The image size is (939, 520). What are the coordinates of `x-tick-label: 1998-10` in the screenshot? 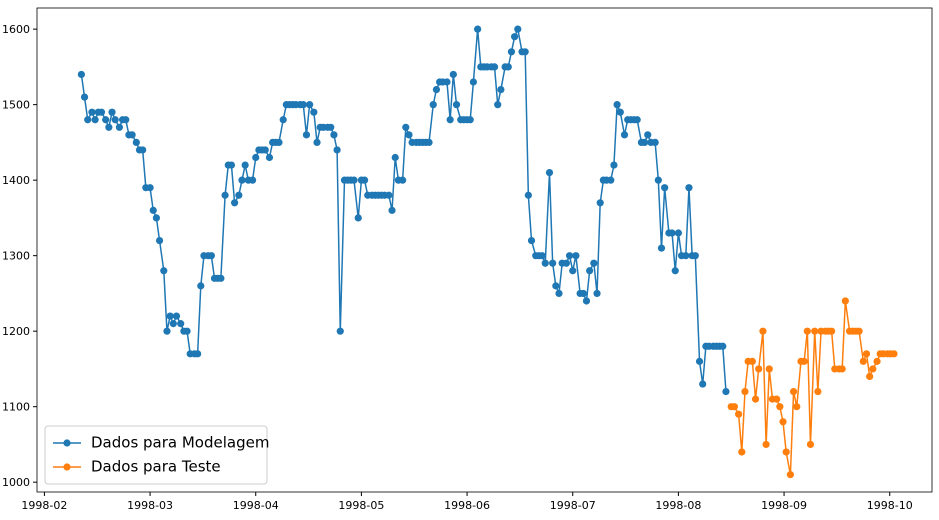 It's located at (890, 505).